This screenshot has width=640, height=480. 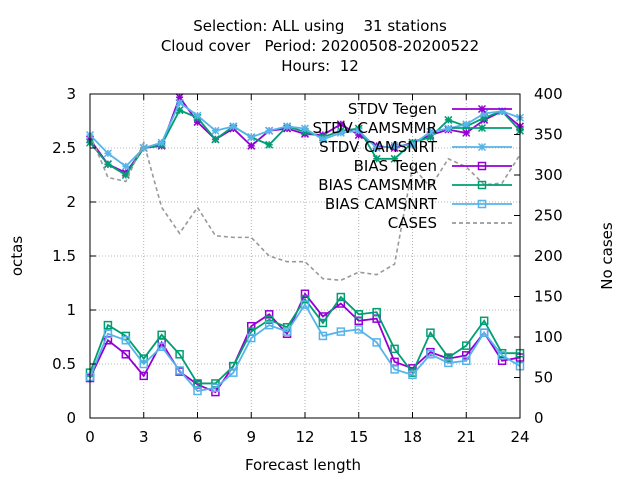 I want to click on y2-tick-label: 50, so click(x=543, y=378).